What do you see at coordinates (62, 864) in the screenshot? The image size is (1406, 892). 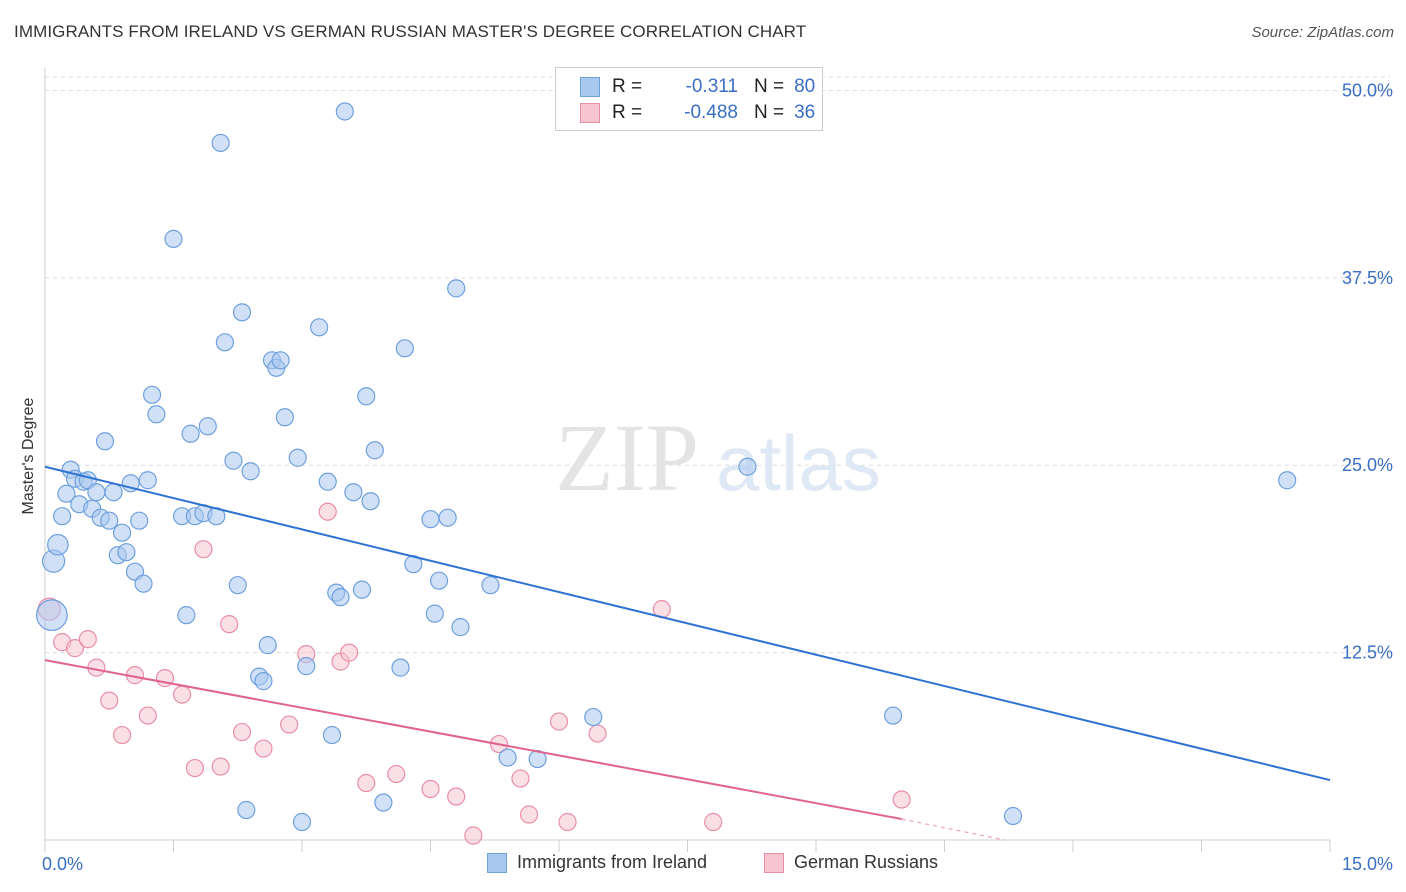 I see `x-tick-label-min: 0.0%` at bounding box center [62, 864].